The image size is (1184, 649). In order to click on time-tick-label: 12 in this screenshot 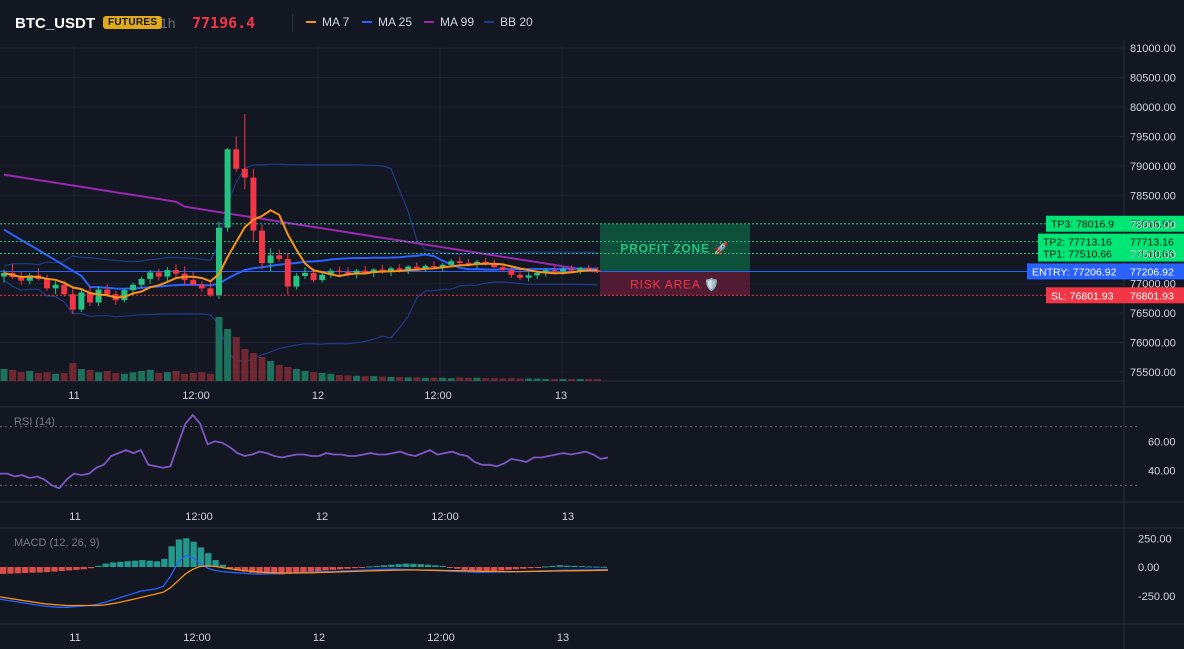, I will do `click(318, 396)`.